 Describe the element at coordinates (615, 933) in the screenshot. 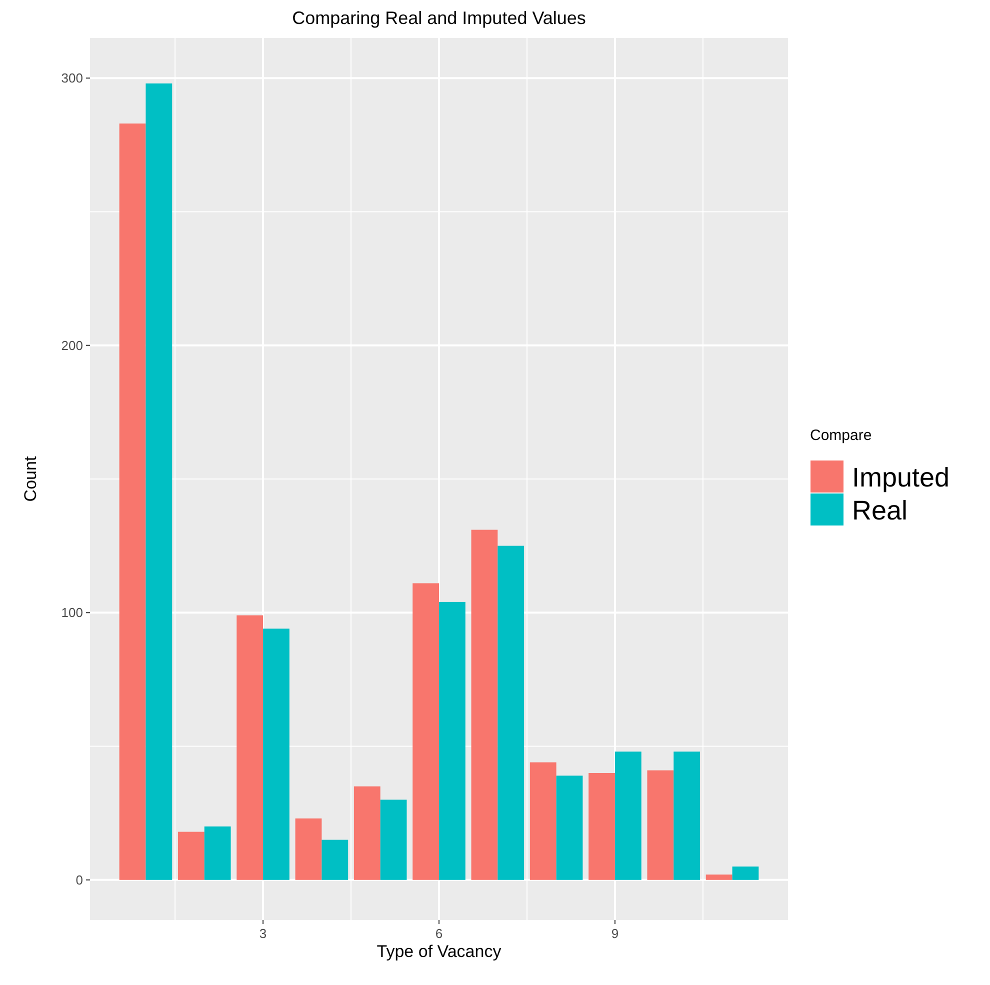

I see `x-tick-label: 9` at that location.